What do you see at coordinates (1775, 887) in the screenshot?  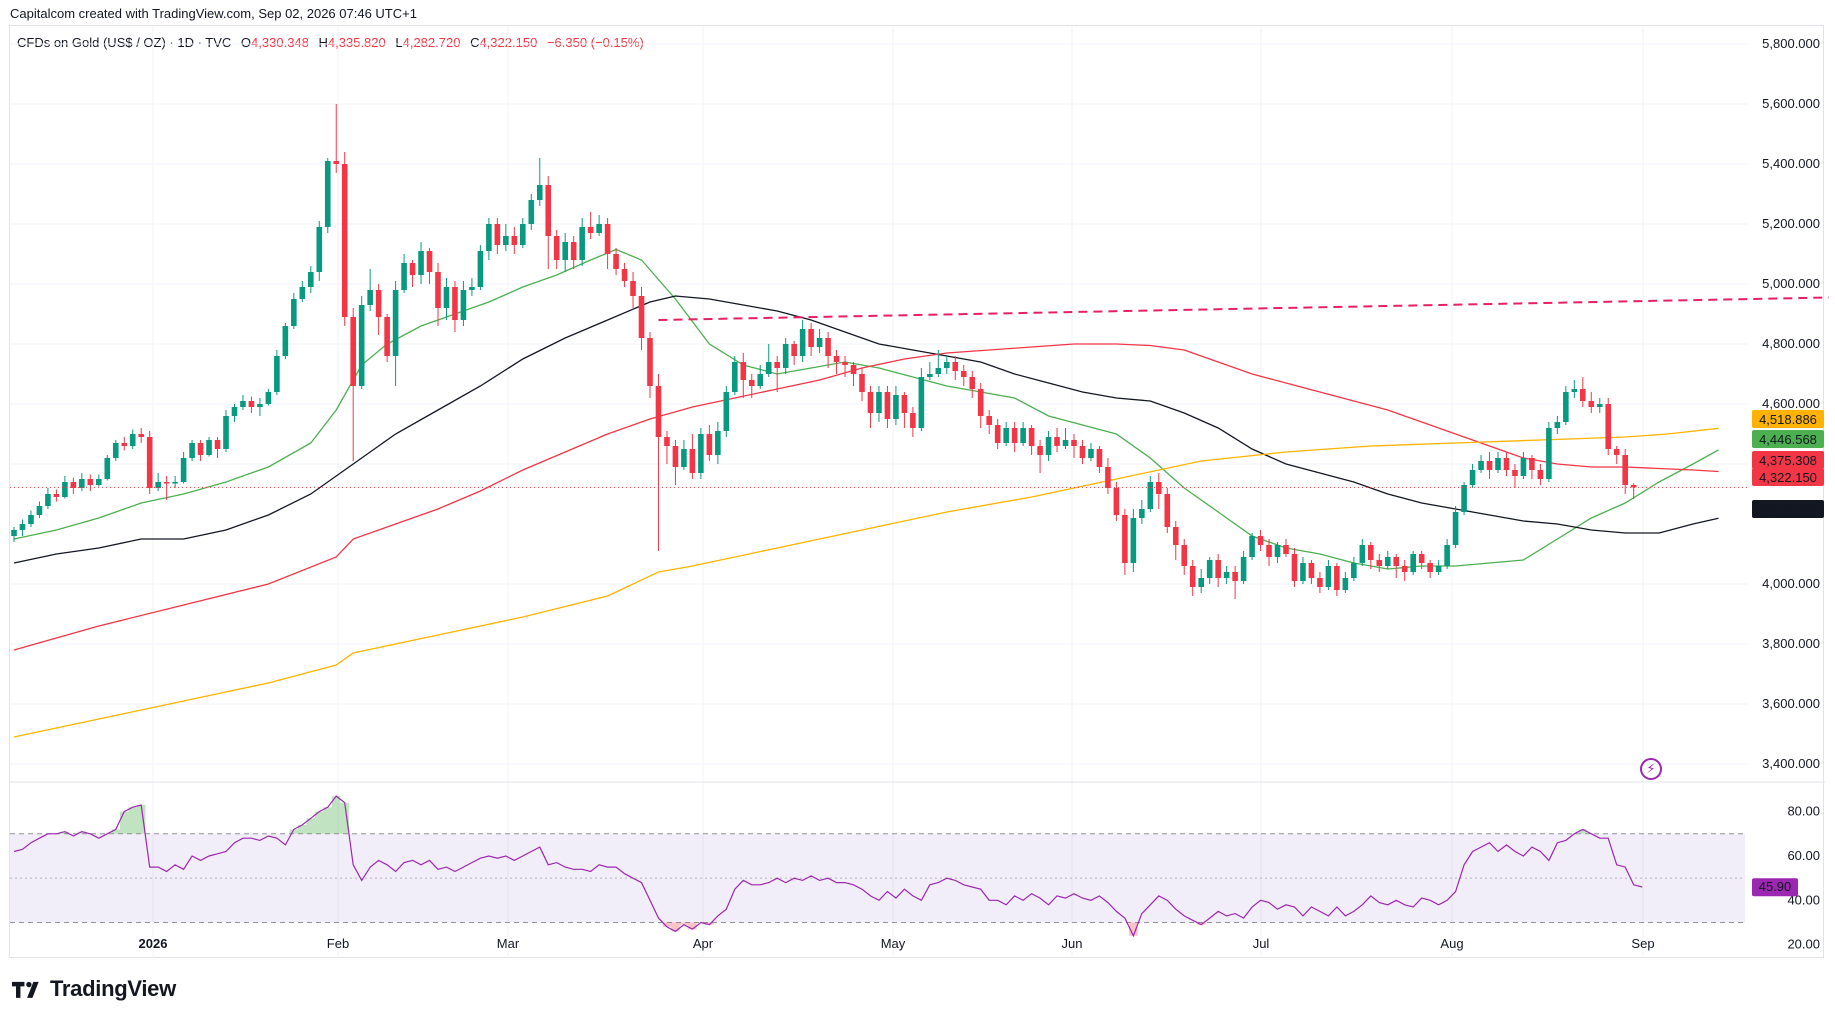 I see `rsi-last-bg` at bounding box center [1775, 887].